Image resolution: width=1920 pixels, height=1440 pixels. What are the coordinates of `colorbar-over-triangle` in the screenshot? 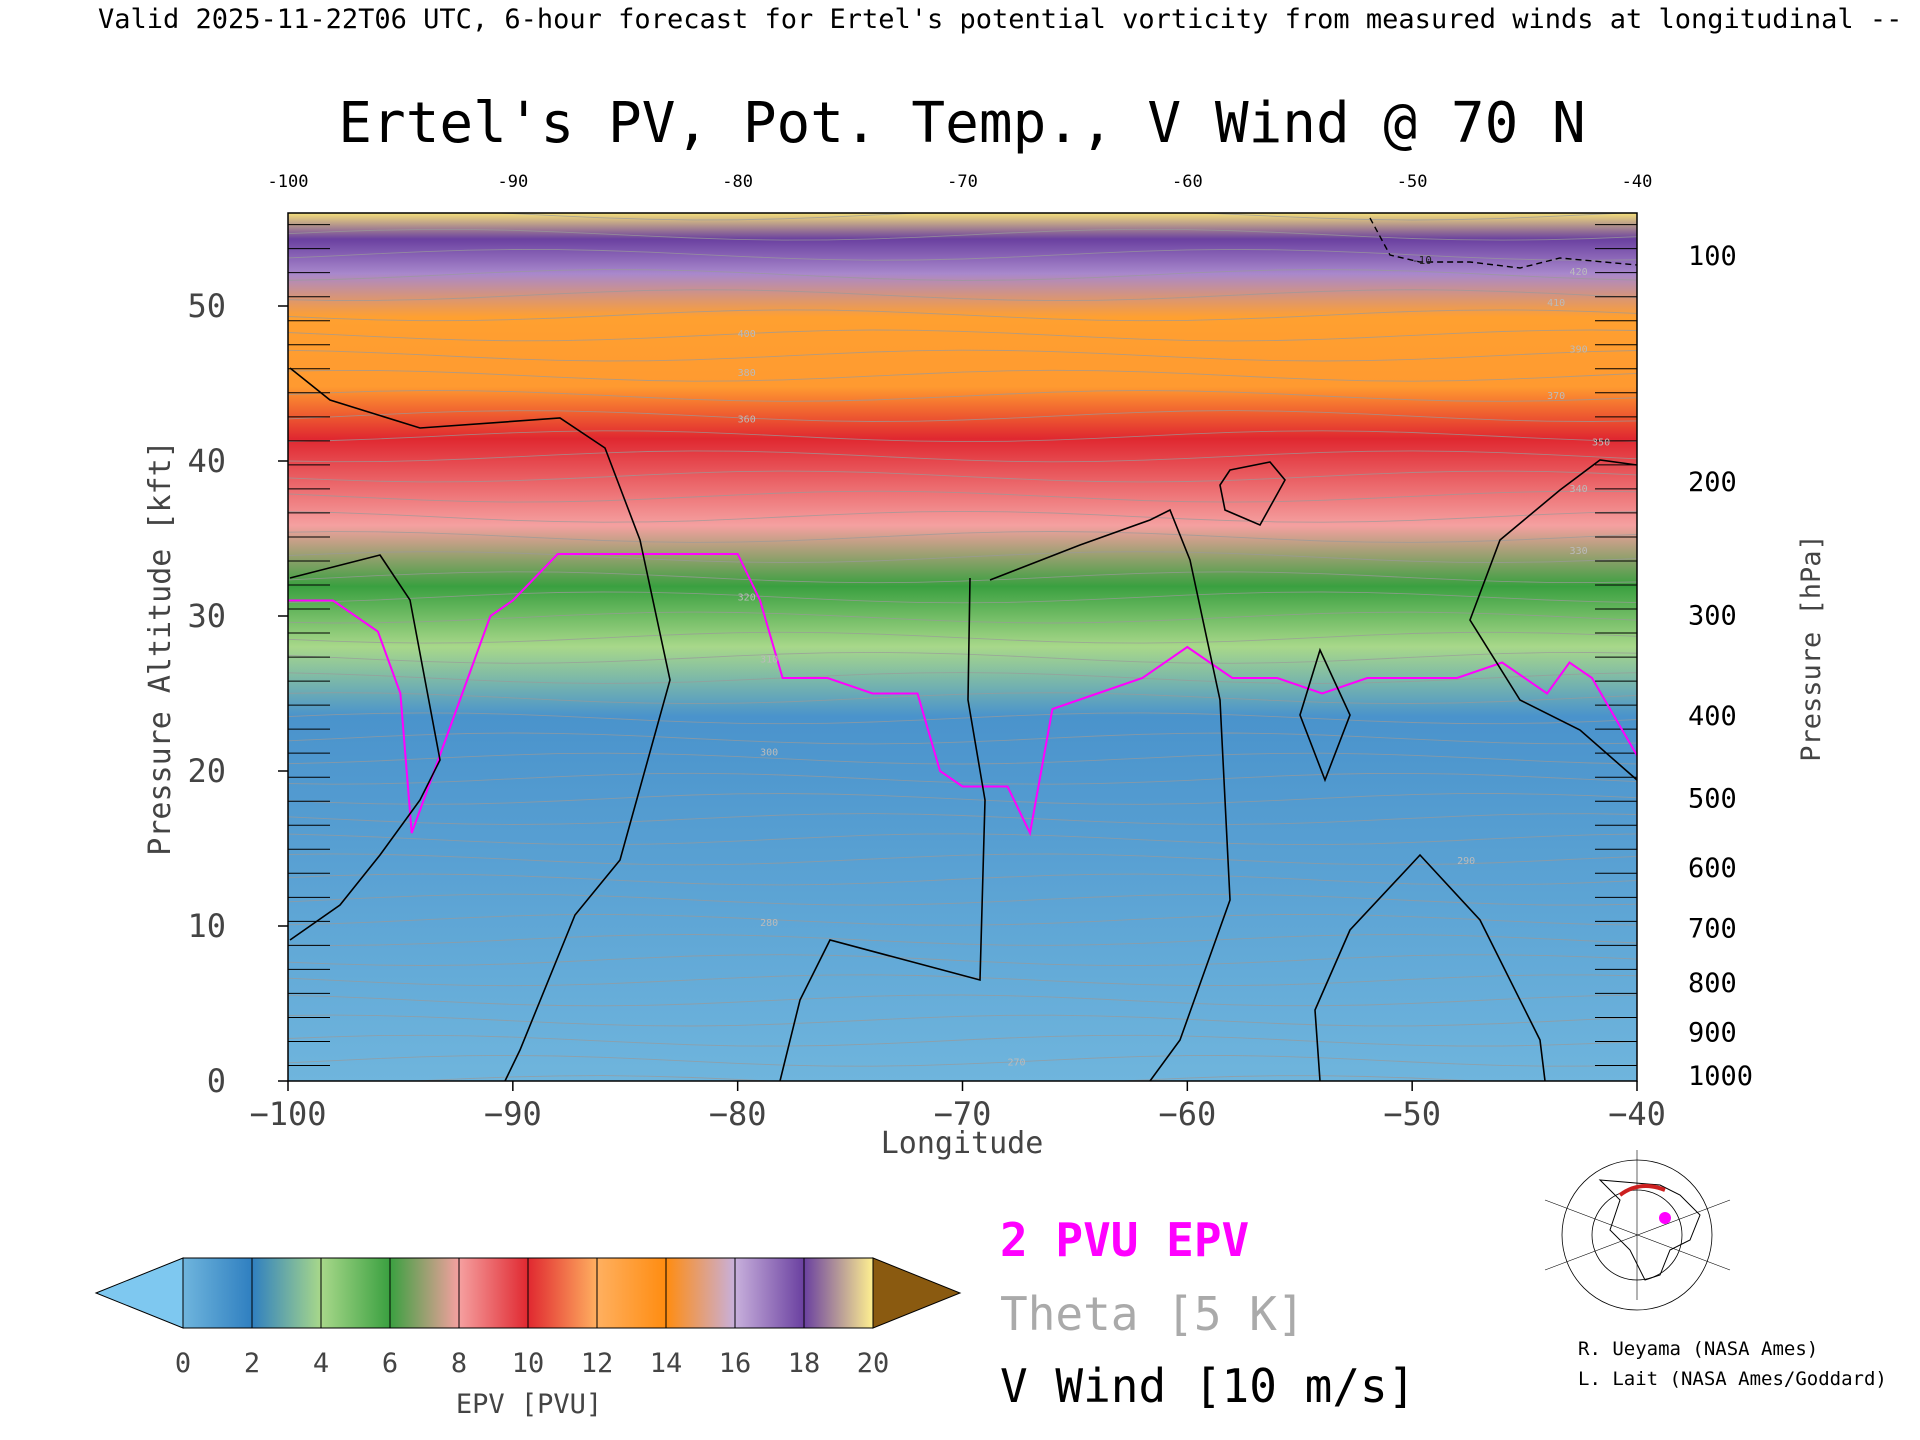 It's located at (917, 1293).